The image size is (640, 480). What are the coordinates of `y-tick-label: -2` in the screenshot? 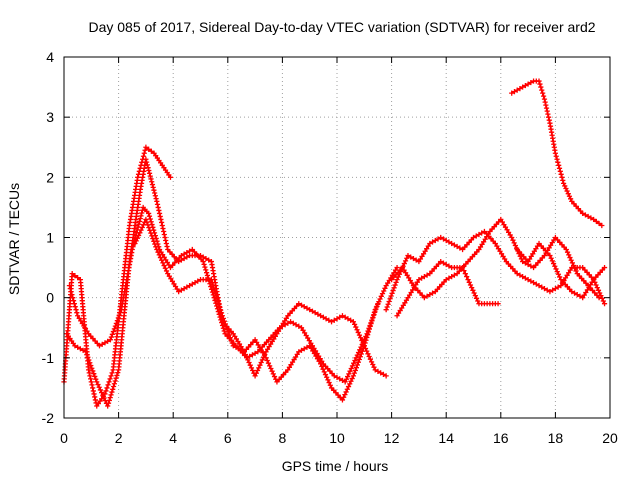 It's located at (48, 418).